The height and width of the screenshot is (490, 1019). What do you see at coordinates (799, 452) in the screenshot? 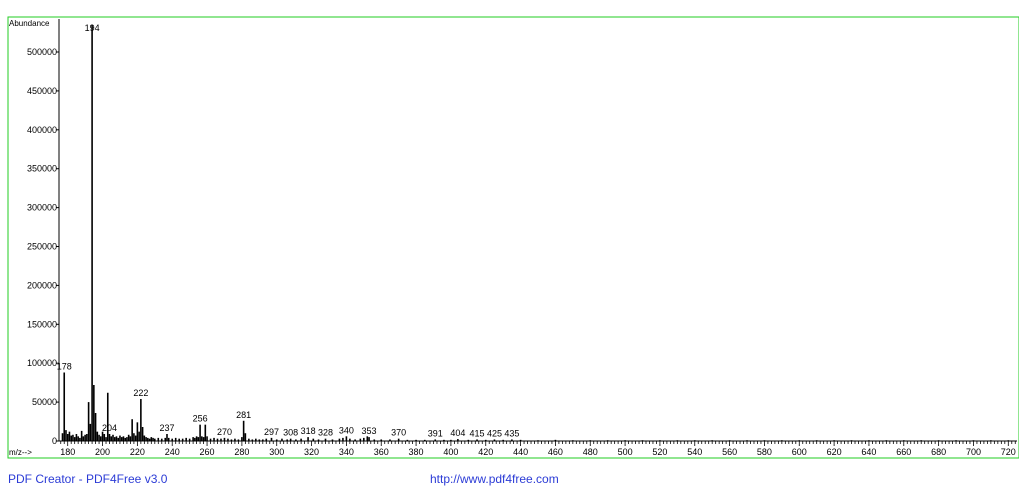
I see `x-tick-label: 600` at bounding box center [799, 452].